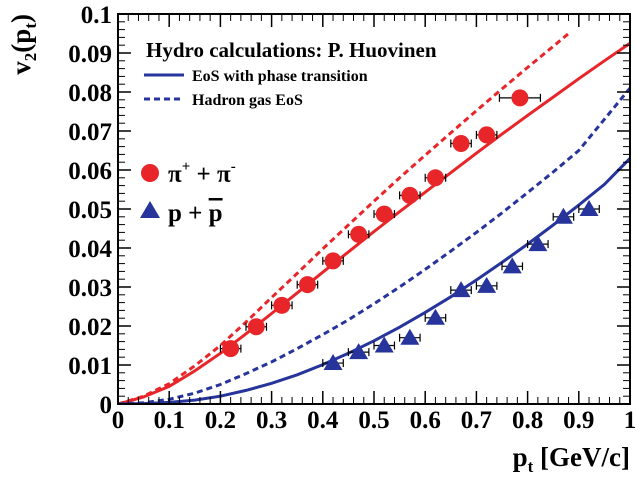 The height and width of the screenshot is (482, 636). Describe the element at coordinates (425, 420) in the screenshot. I see `x-tick-label: 0.6` at that location.